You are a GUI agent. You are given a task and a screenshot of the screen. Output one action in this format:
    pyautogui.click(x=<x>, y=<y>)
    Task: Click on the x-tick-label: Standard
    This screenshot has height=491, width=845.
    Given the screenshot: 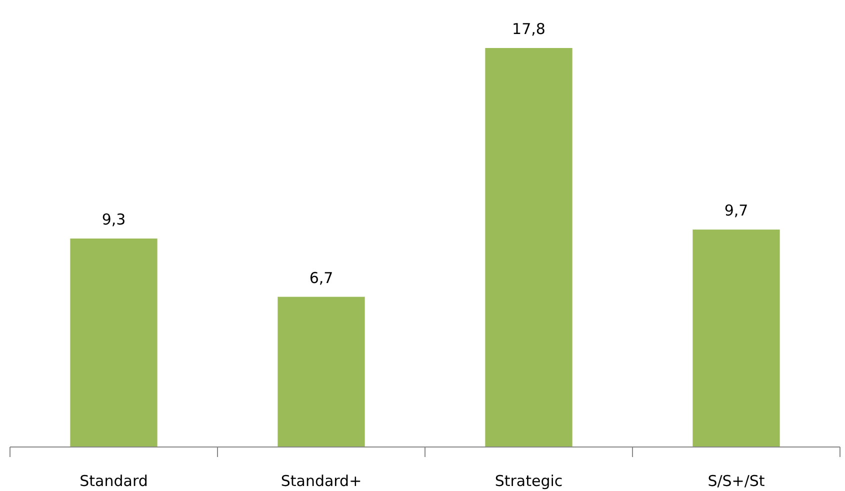 What is the action you would take?
    pyautogui.click(x=114, y=481)
    